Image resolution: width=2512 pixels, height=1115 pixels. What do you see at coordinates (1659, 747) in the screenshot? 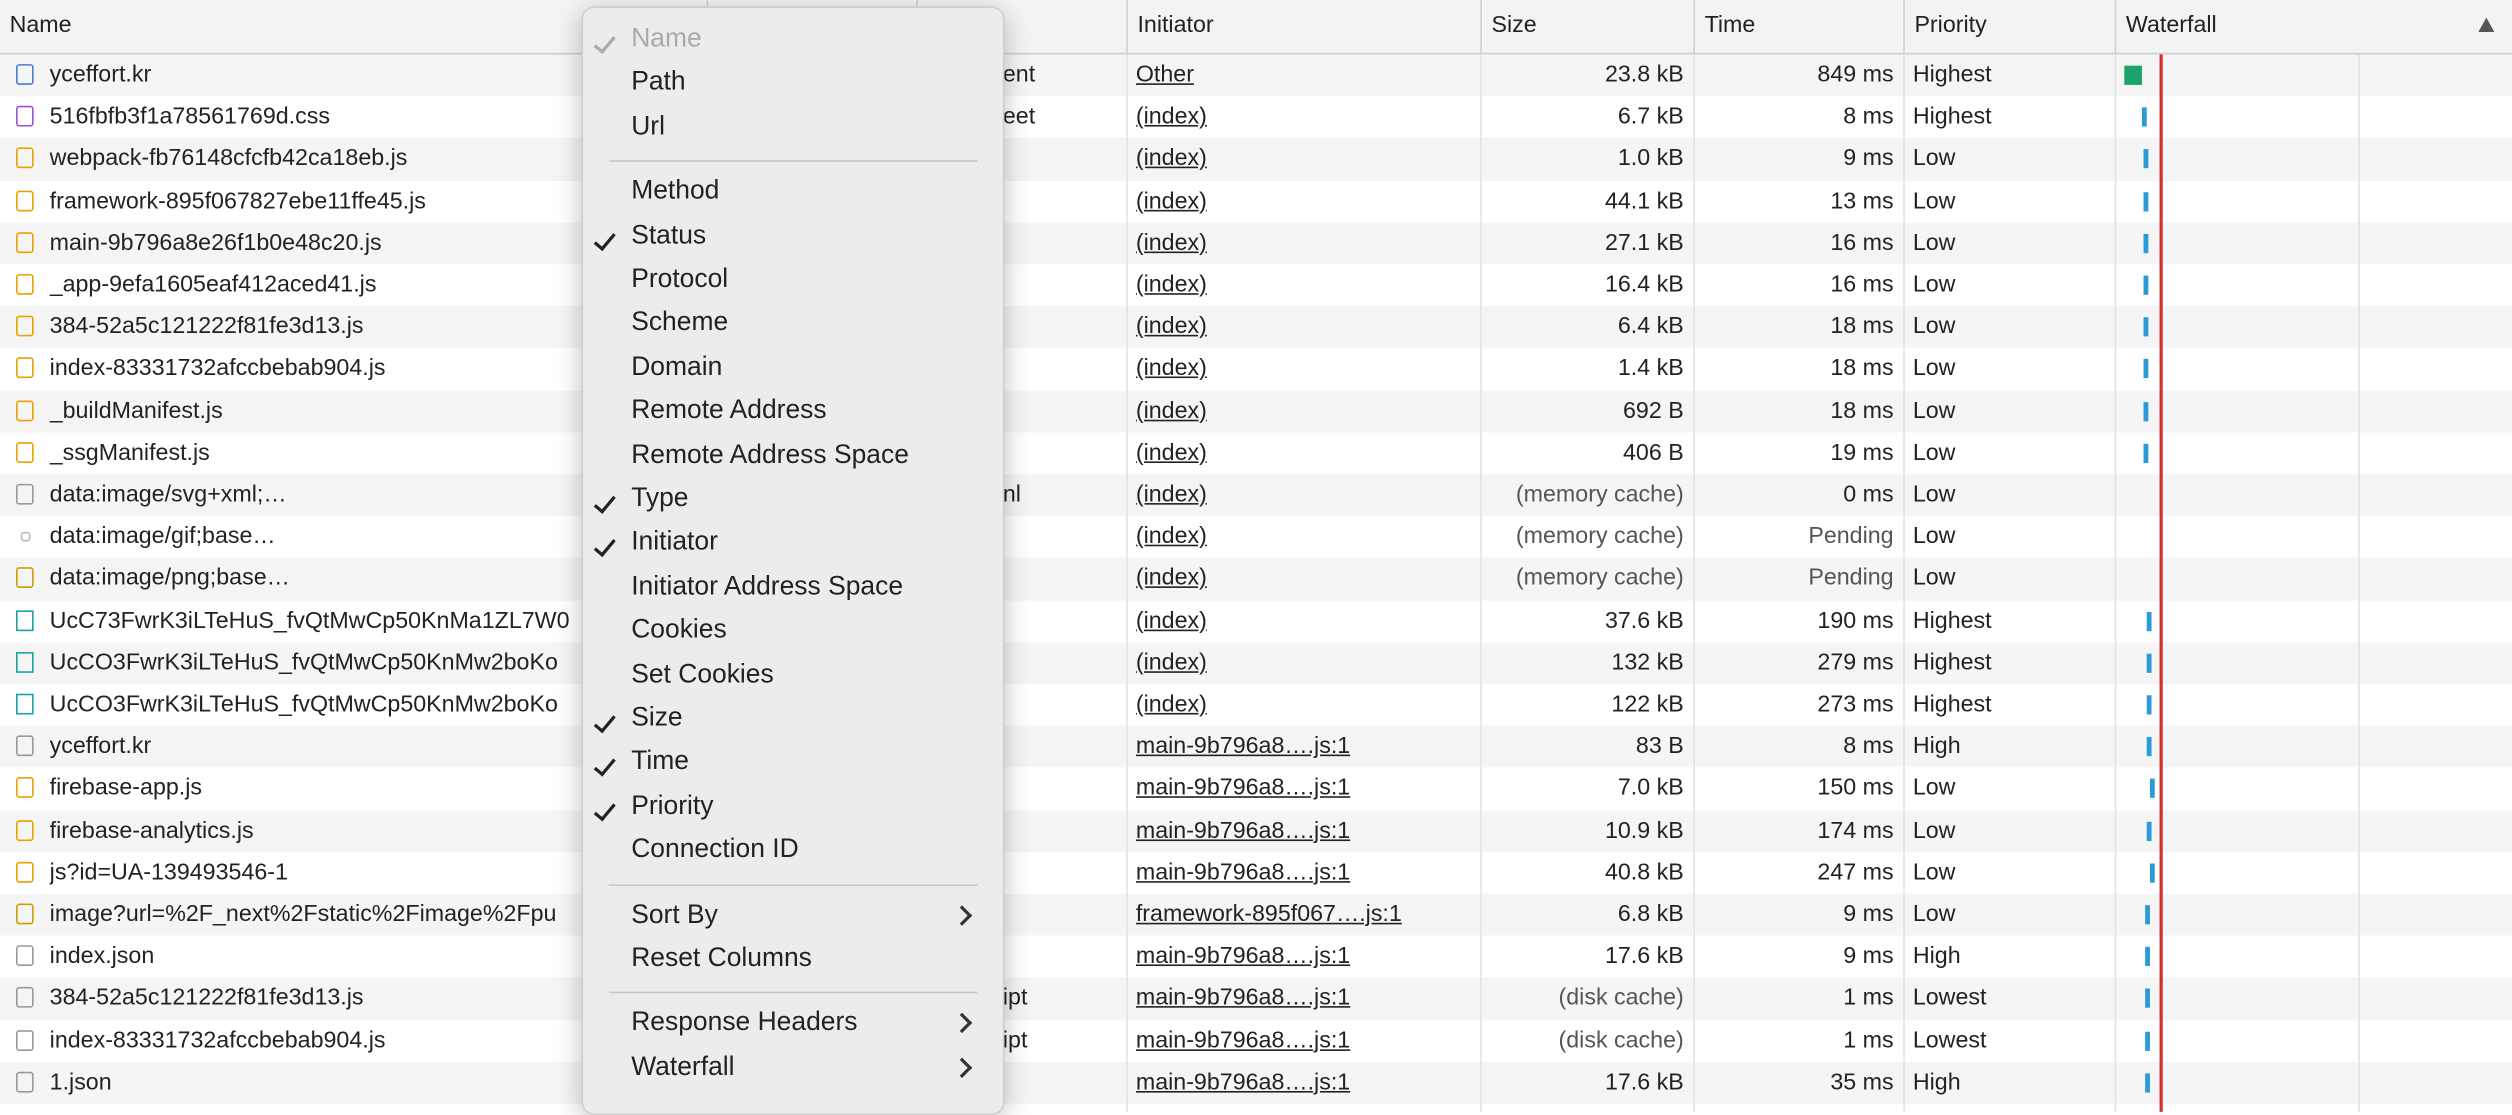
I see `request-size: 83 B` at bounding box center [1659, 747].